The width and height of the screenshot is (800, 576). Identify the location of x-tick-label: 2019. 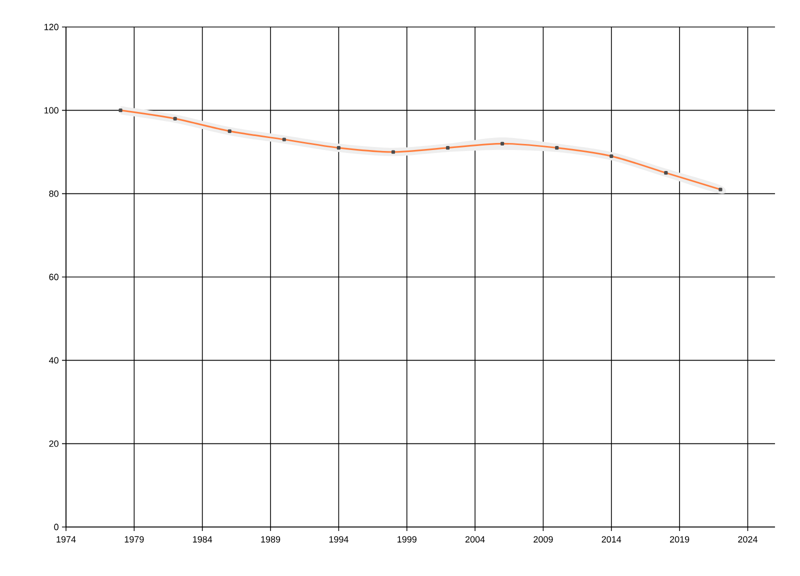
(680, 539).